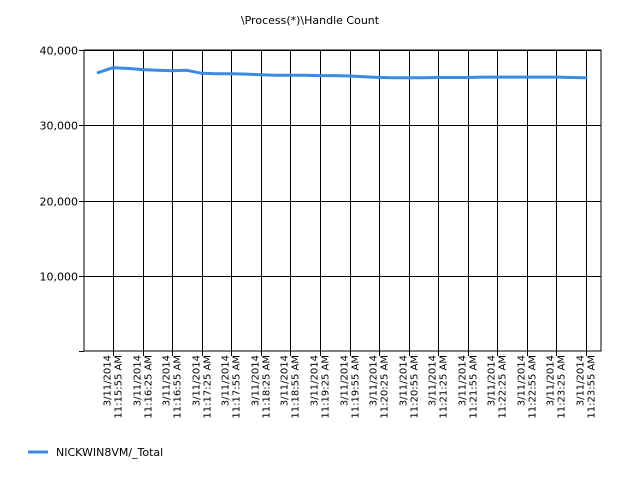 The width and height of the screenshot is (620, 480). I want to click on x-tick-time: 11:21:25 AM, so click(444, 387).